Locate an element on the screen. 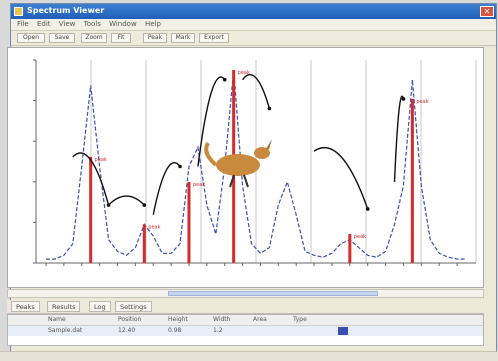 The height and width of the screenshot is (361, 498). table-row: Sample.dat 12.40 0.98 1.2 is located at coordinates (245, 331).